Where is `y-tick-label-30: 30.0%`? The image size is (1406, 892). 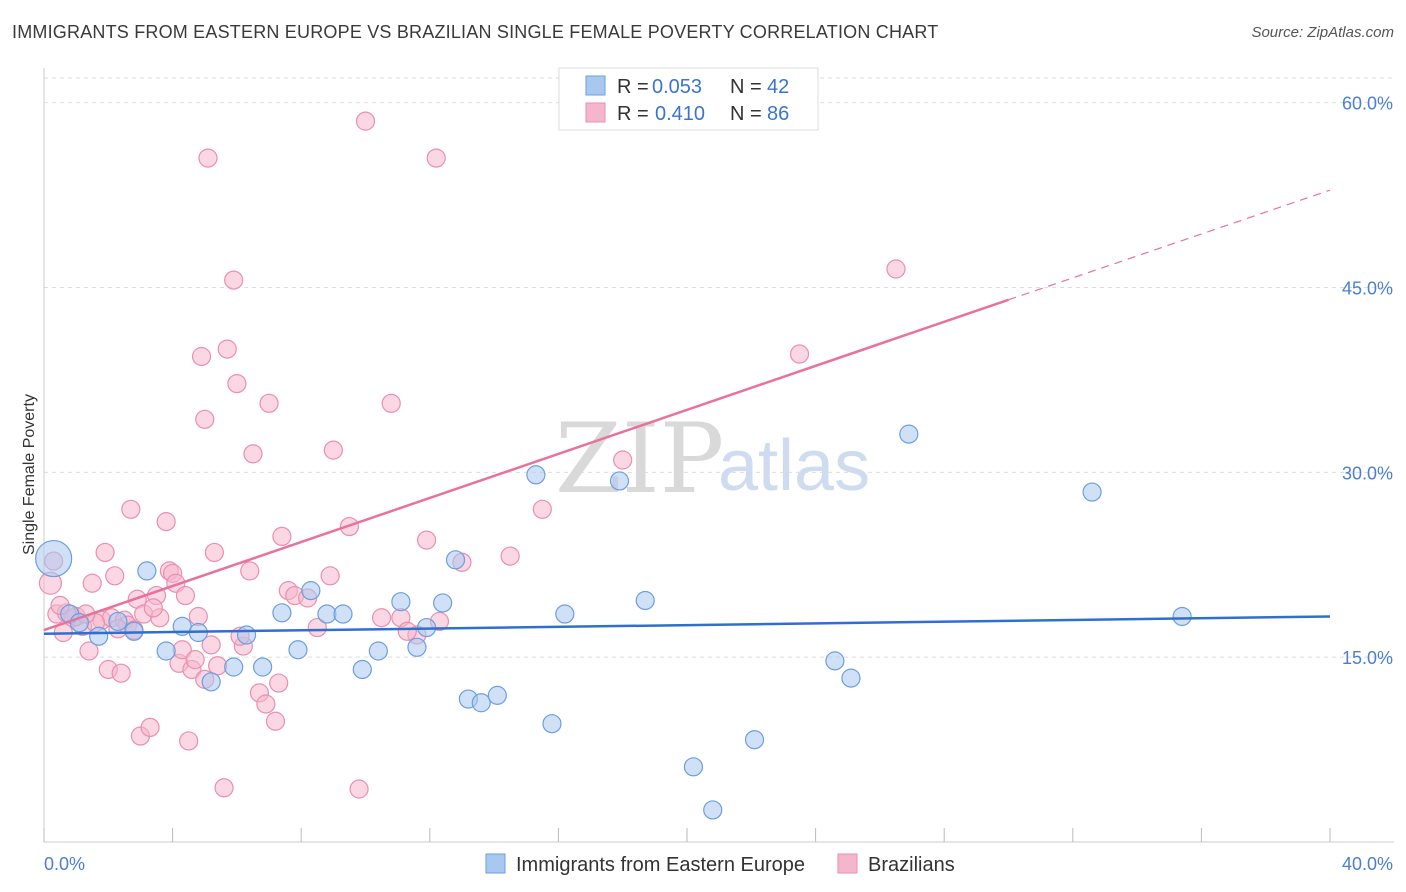
y-tick-label-30: 30.0% is located at coordinates (1367, 473).